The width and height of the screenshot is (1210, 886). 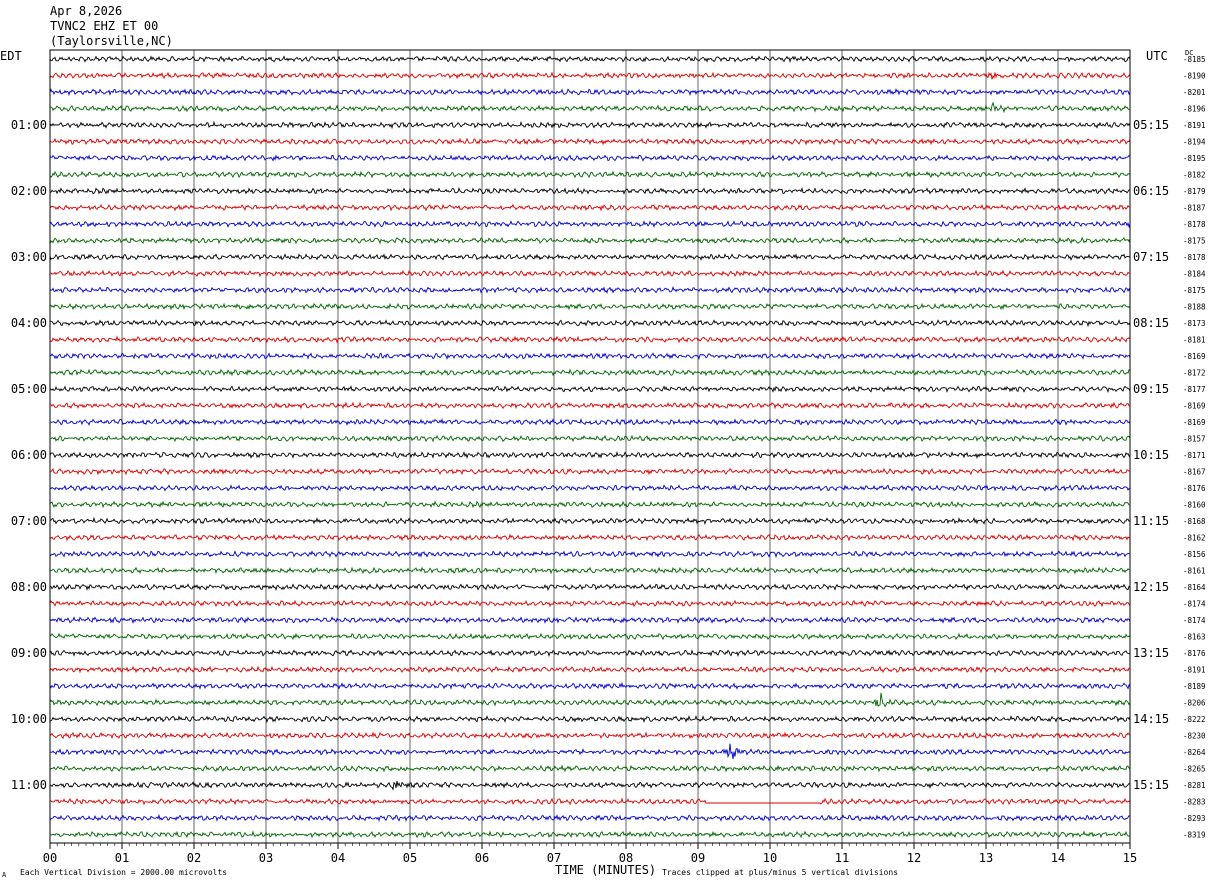 What do you see at coordinates (1194, 340) in the screenshot?
I see `dc-offset-label: -8181` at bounding box center [1194, 340].